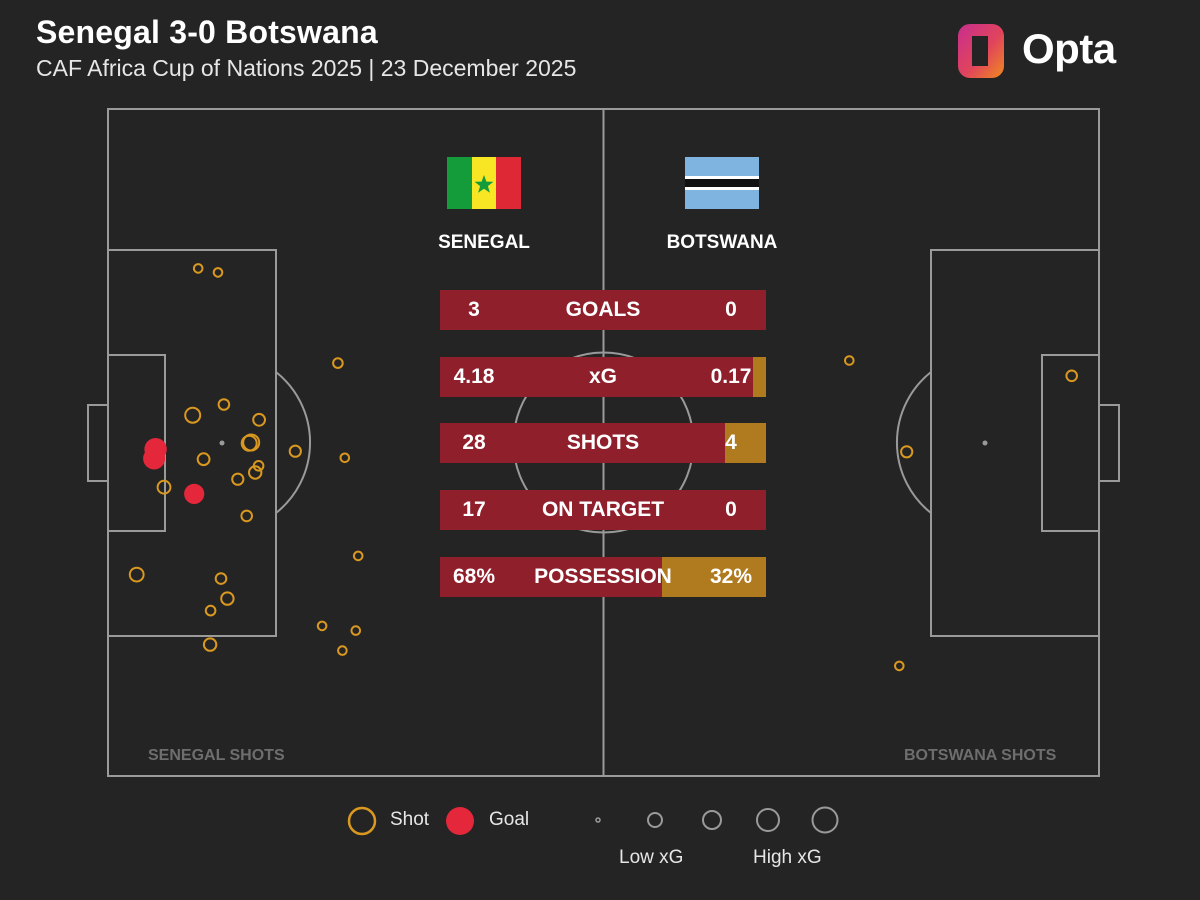  Describe the element at coordinates (593, 821) in the screenshot. I see `legend` at that location.